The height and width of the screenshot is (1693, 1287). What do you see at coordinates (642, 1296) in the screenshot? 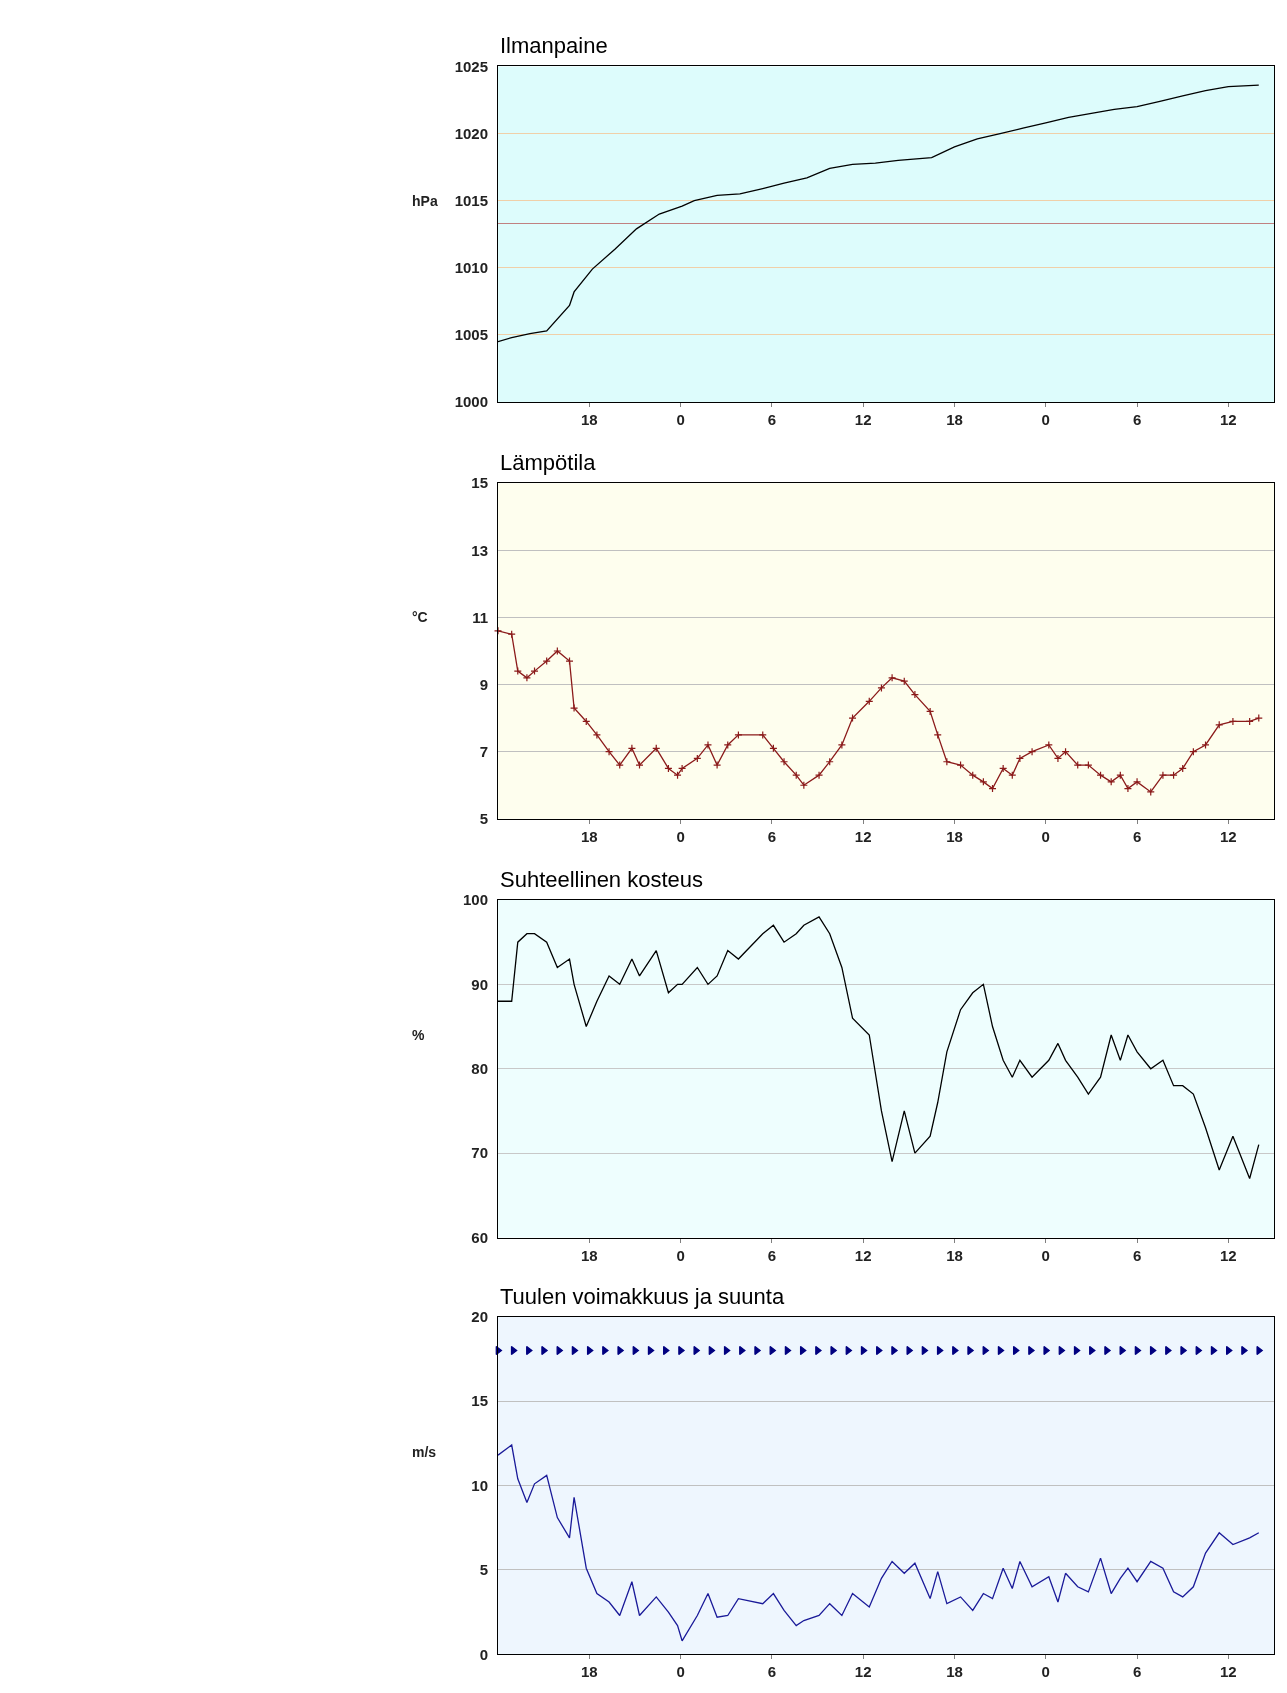
I see `chart-title: Tuulen voimakkuus ja suunta` at bounding box center [642, 1296].